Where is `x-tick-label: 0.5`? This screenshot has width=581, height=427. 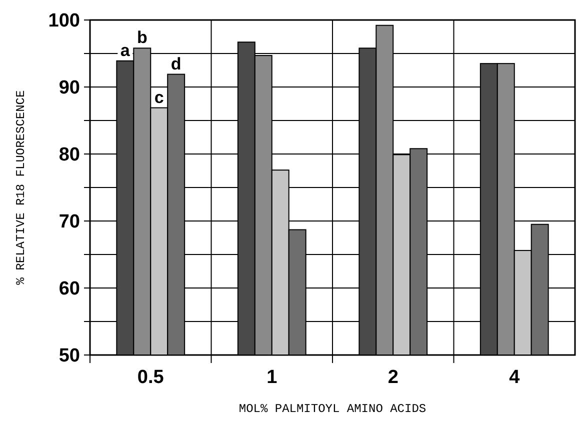 x-tick-label: 0.5 is located at coordinates (150, 377).